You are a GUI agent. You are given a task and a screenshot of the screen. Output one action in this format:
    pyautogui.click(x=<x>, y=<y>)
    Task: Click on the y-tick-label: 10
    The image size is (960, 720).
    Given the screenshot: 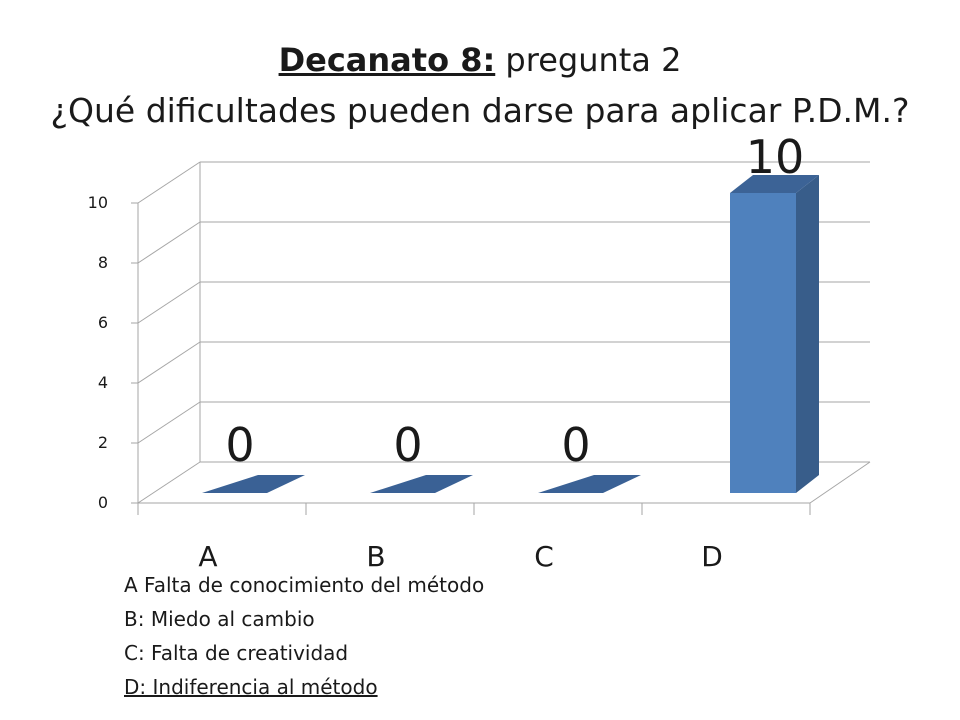 What is the action you would take?
    pyautogui.click(x=98, y=202)
    